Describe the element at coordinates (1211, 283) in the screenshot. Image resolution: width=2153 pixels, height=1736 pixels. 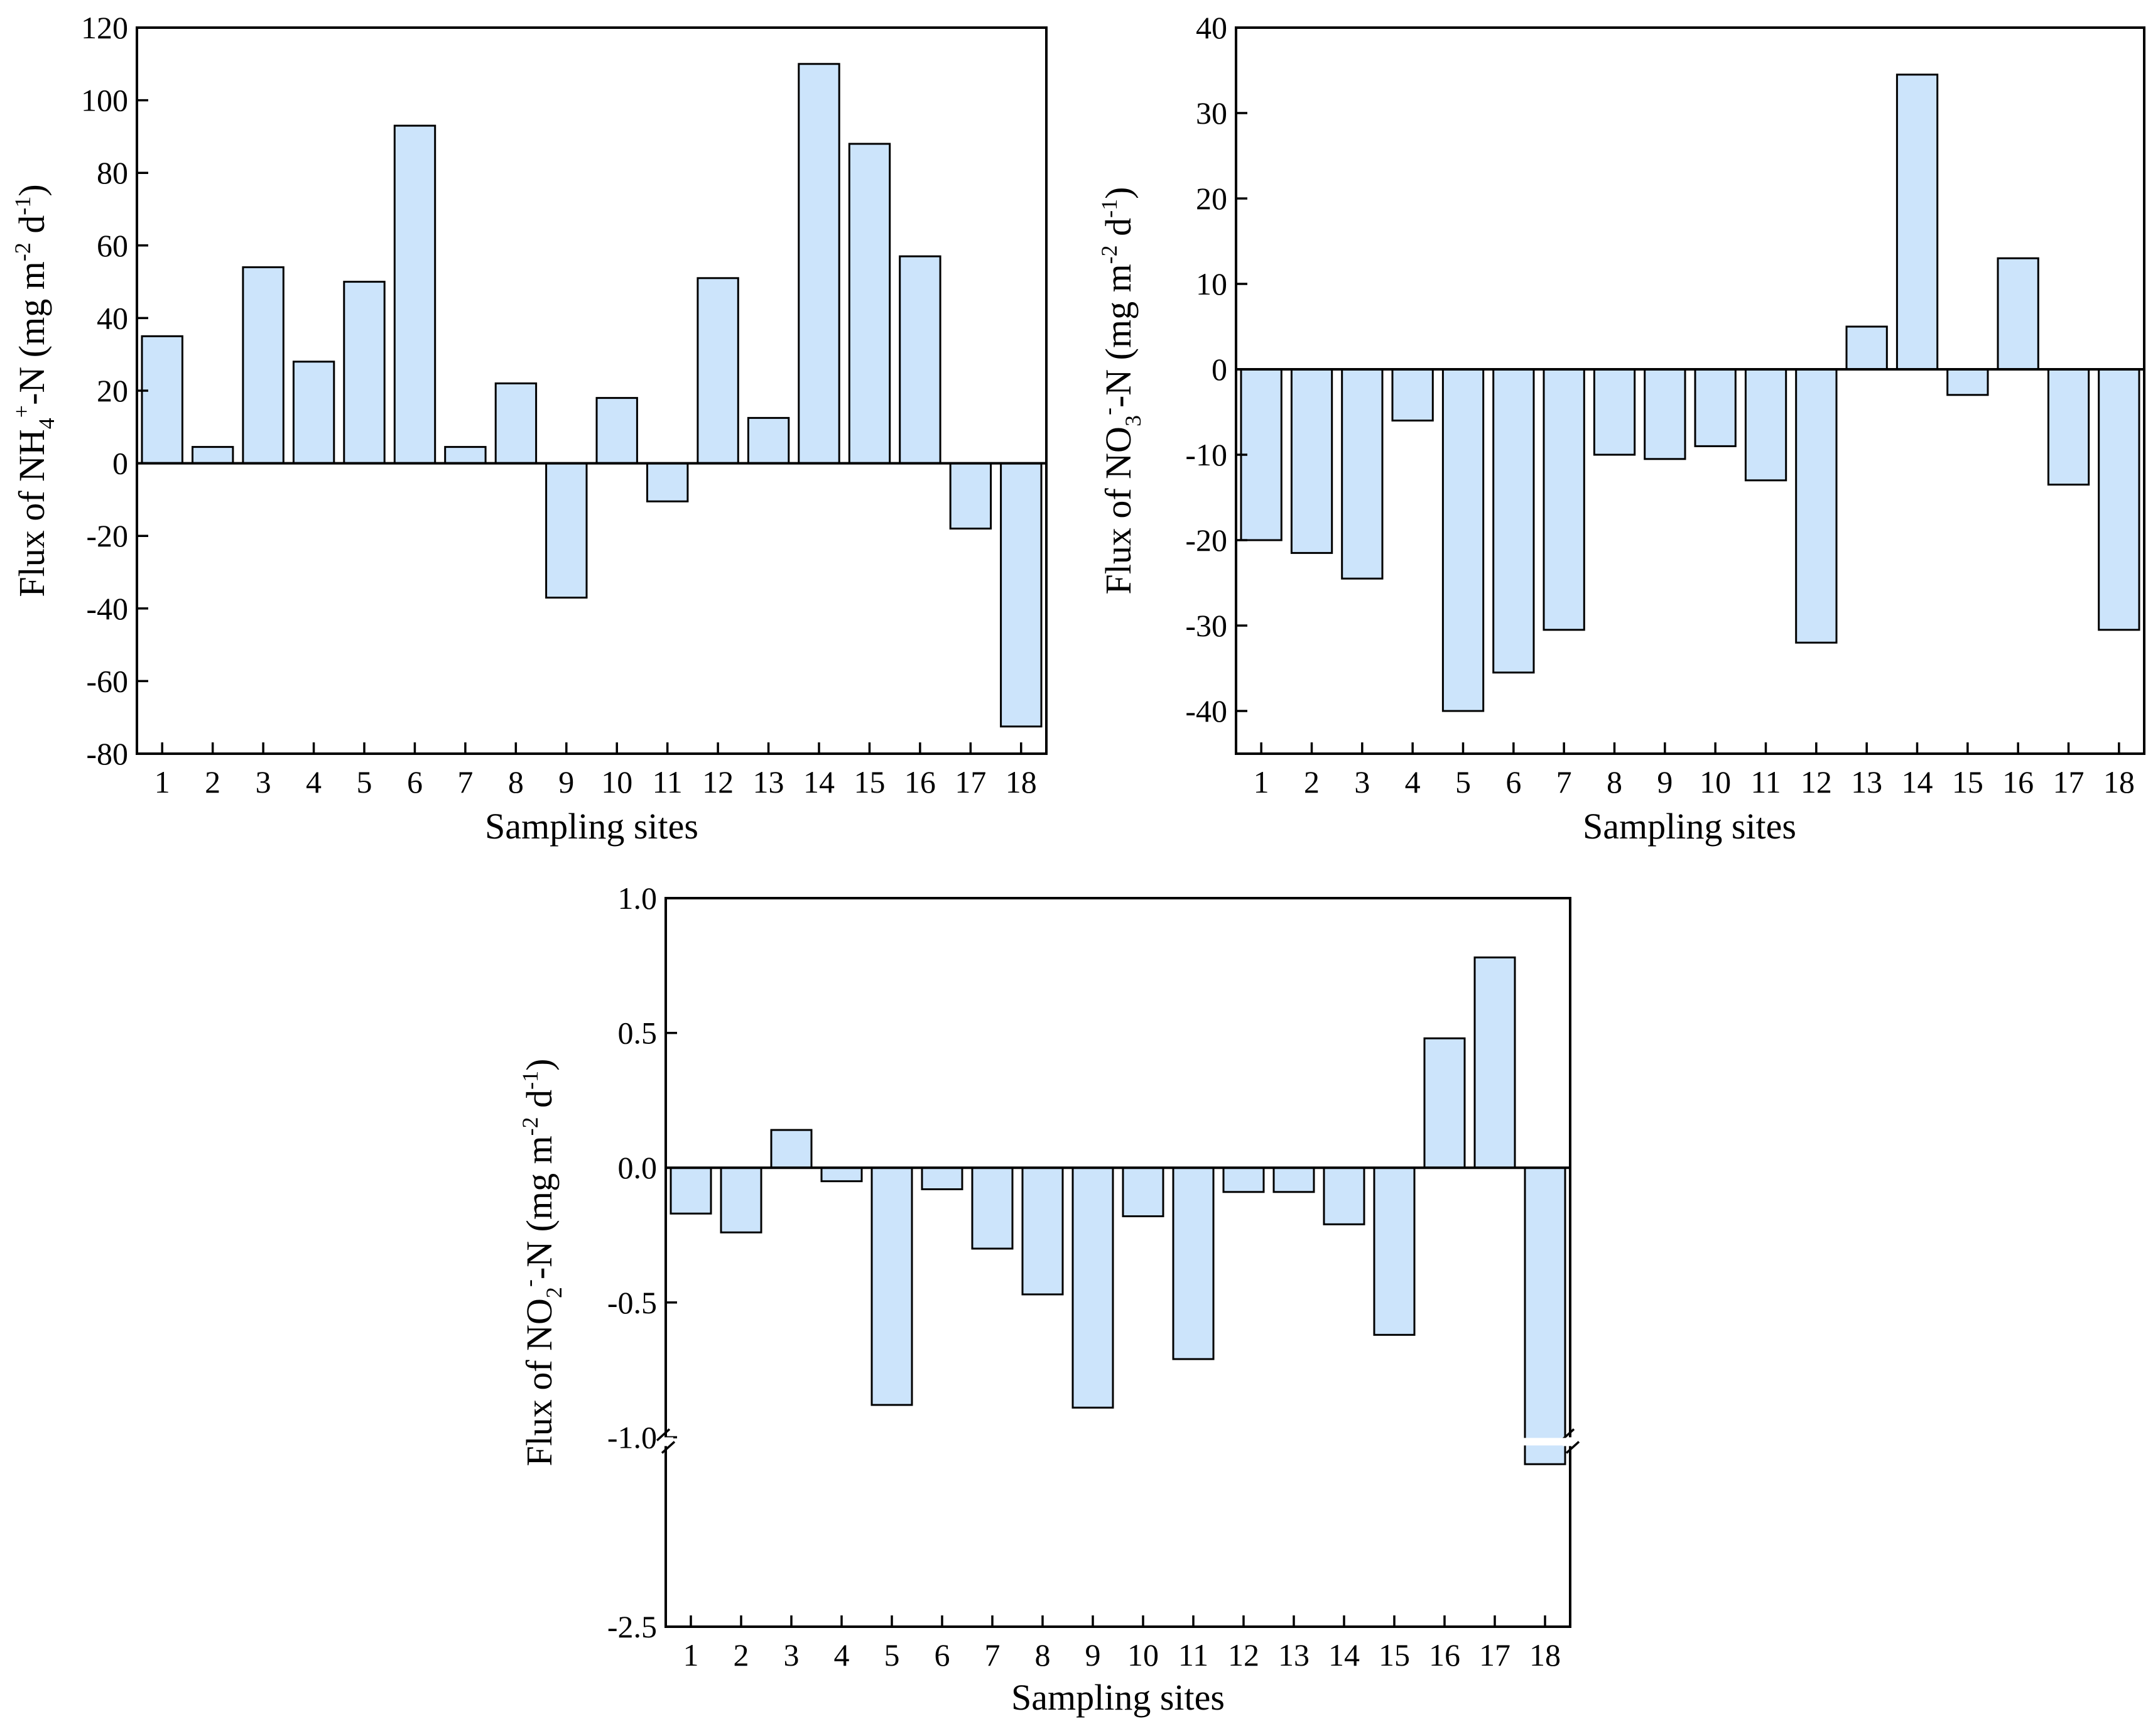
I see `y-tick-label: 10` at that location.